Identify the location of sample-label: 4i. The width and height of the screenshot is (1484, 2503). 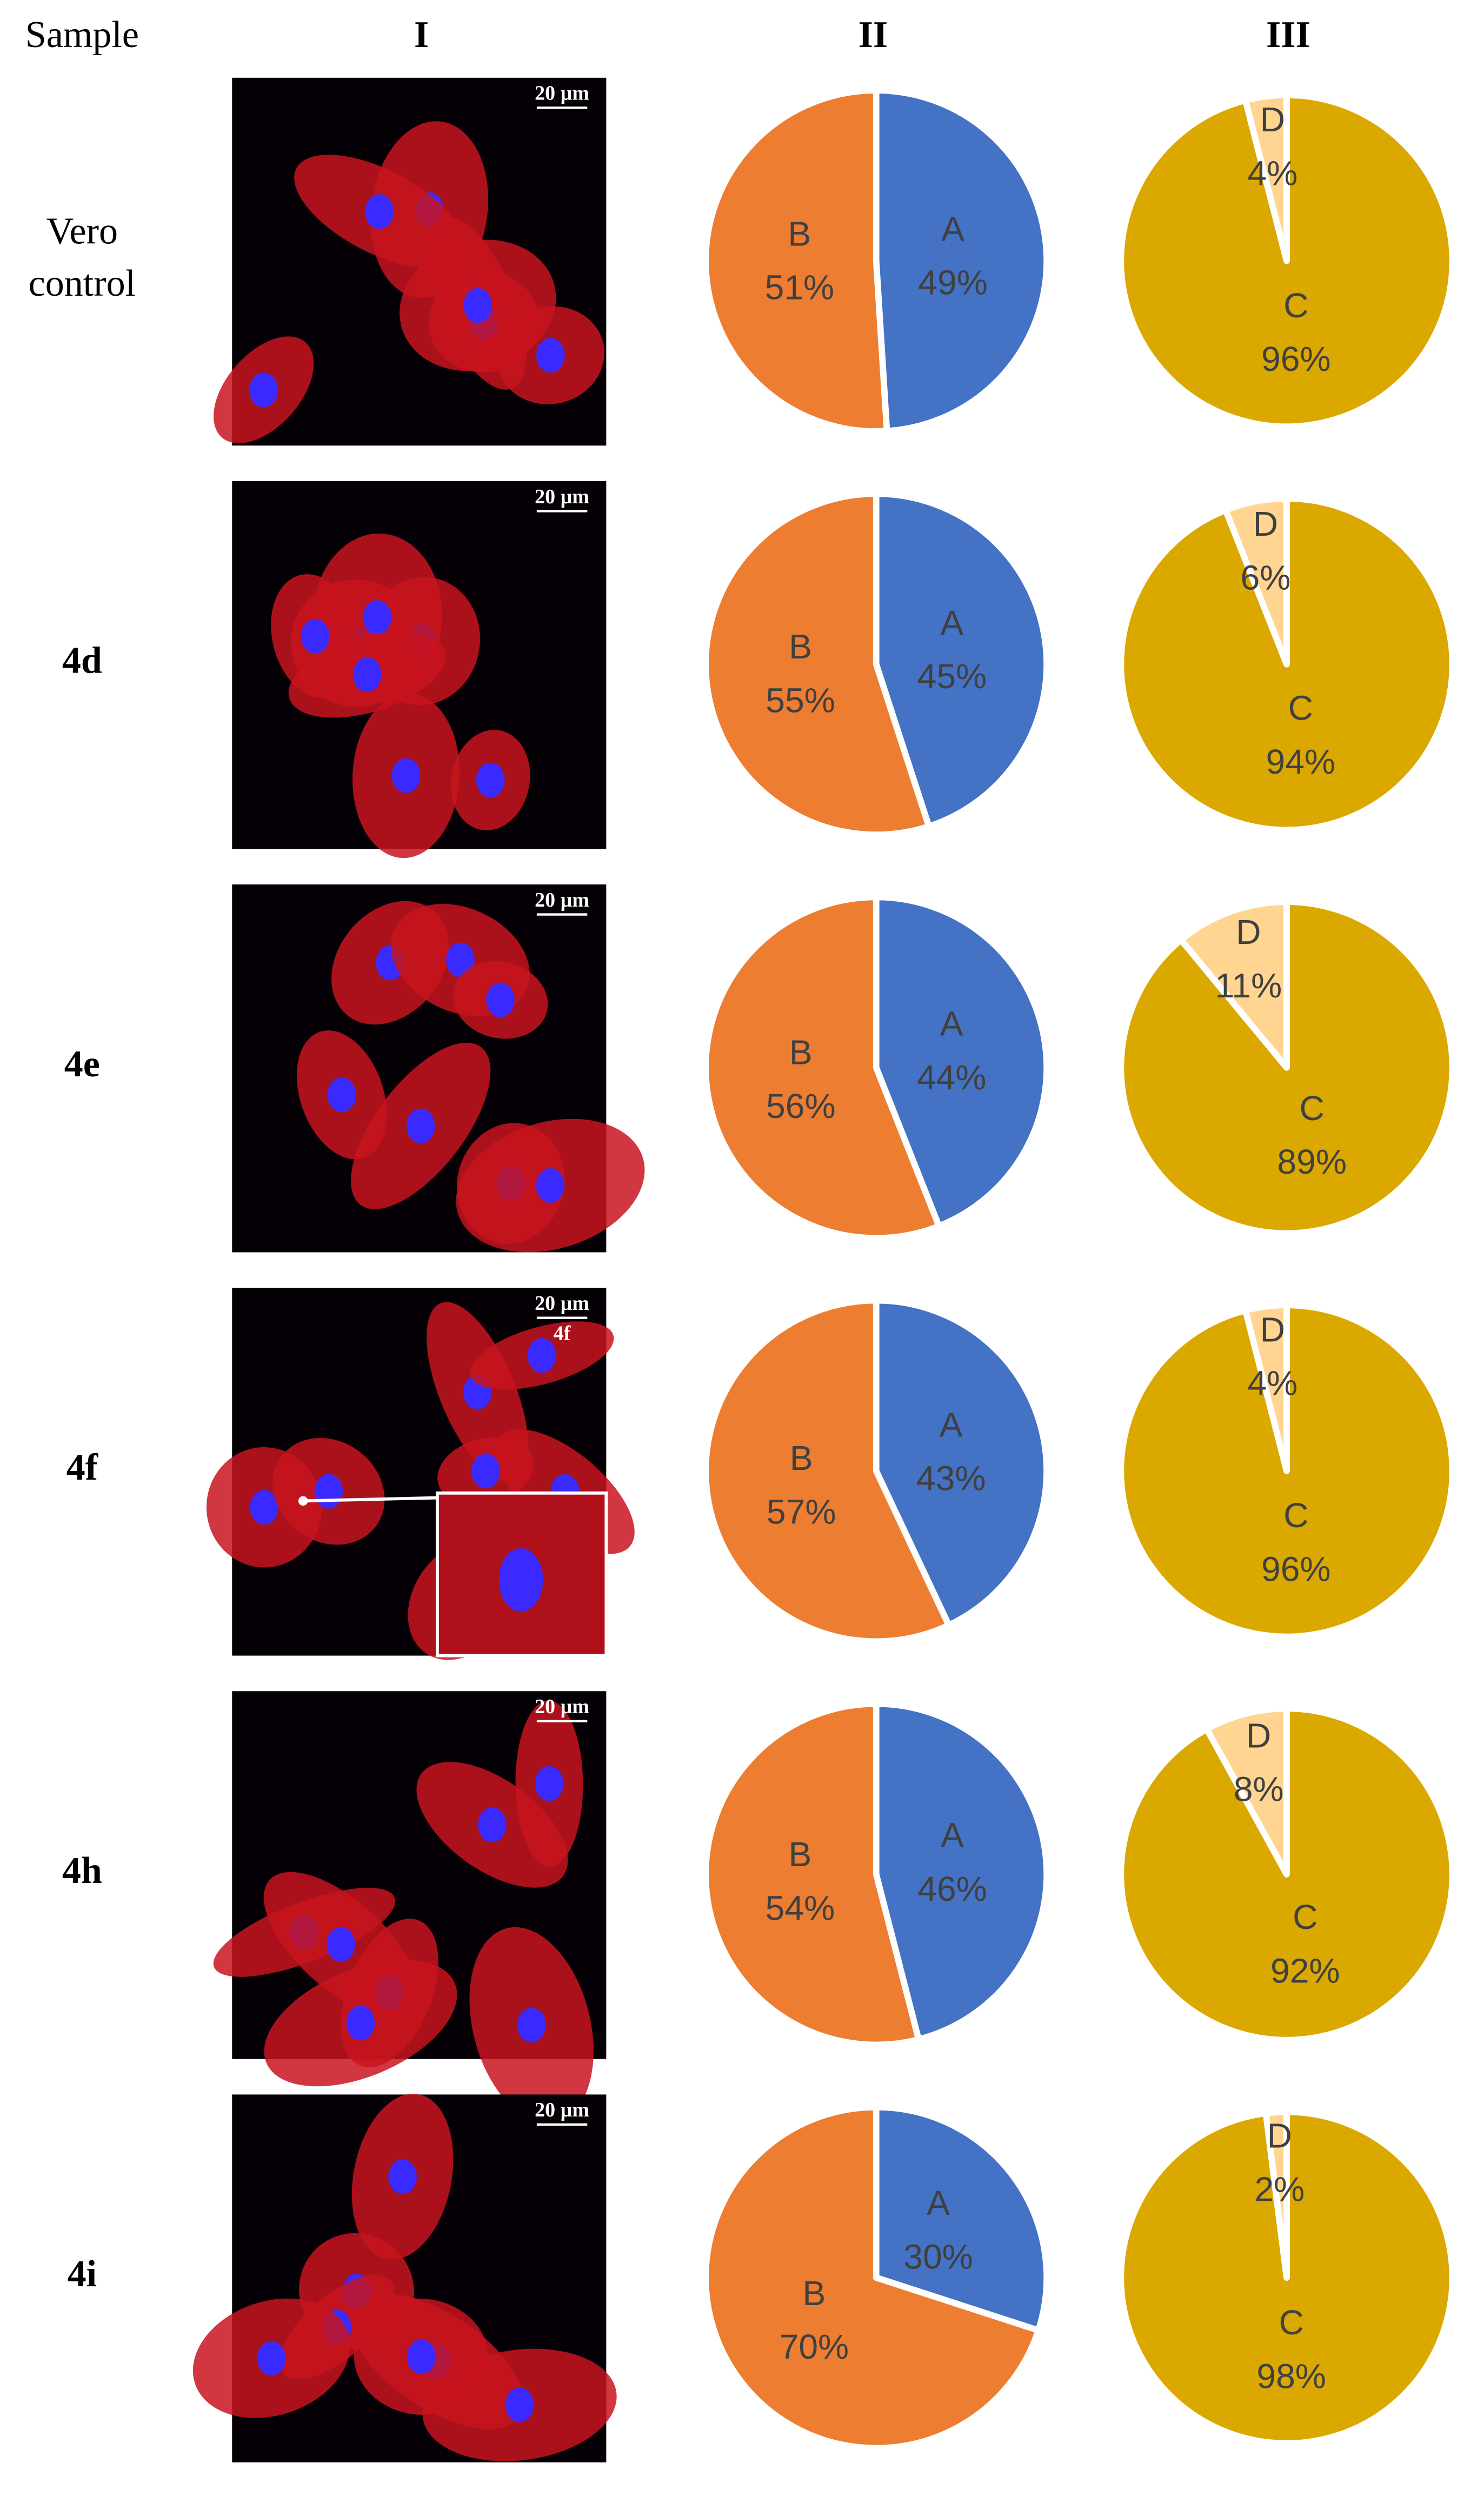
(82, 2274).